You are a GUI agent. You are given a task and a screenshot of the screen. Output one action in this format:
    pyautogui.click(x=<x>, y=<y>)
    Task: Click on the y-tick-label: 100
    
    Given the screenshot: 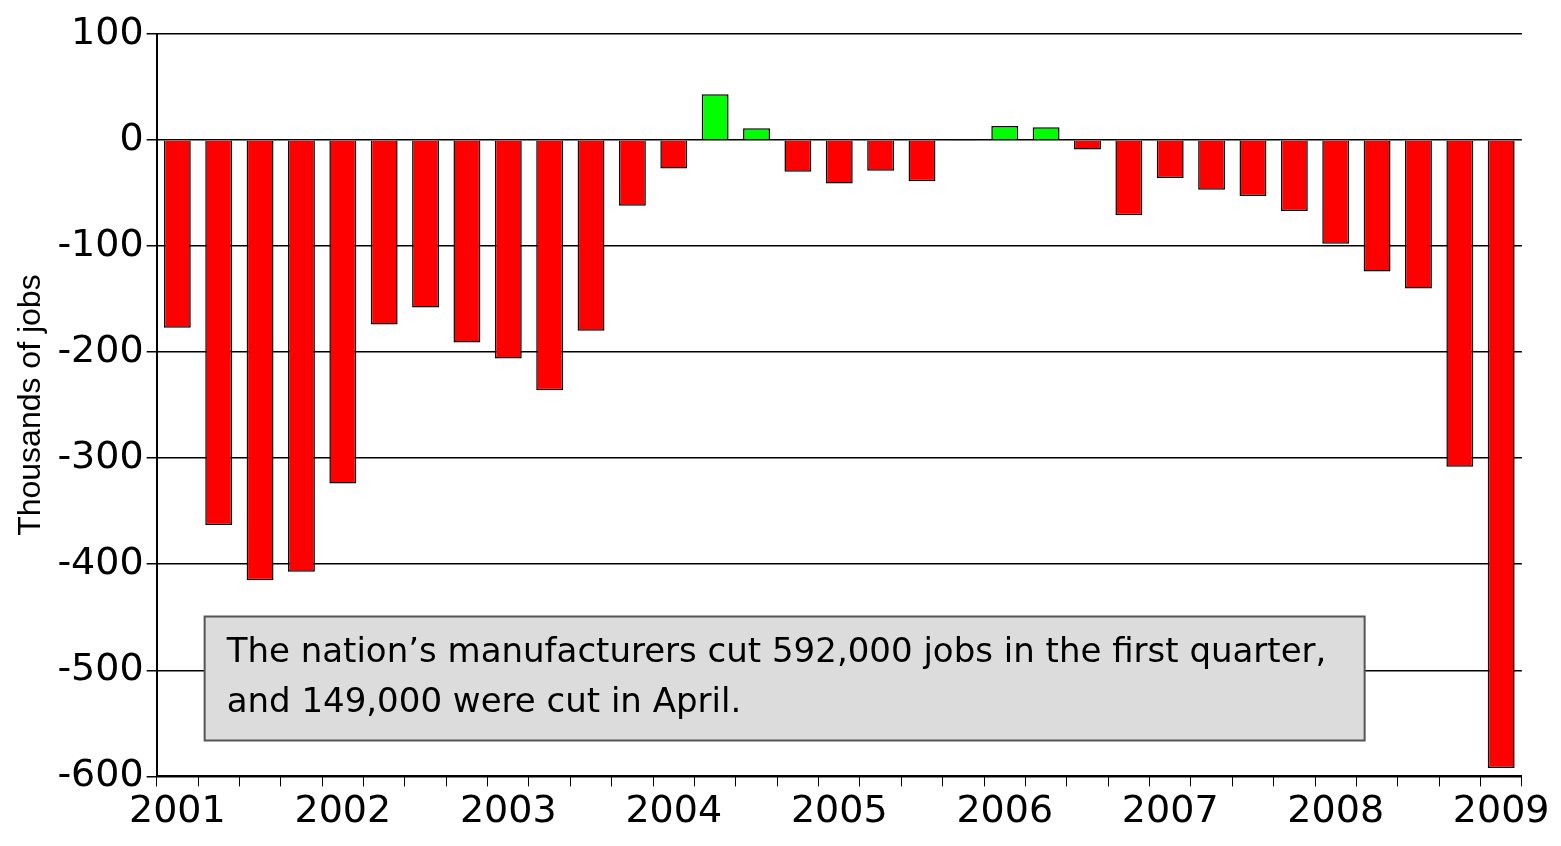 What is the action you would take?
    pyautogui.click(x=107, y=30)
    